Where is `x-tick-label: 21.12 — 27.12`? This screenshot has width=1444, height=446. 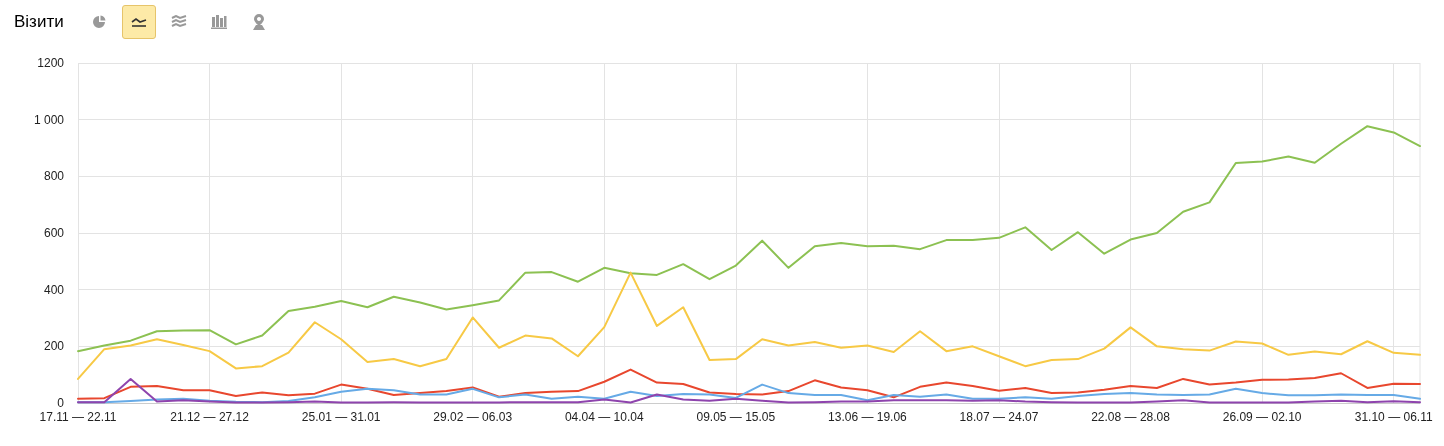
x-tick-label: 21.12 — 27.12 is located at coordinates (210, 417).